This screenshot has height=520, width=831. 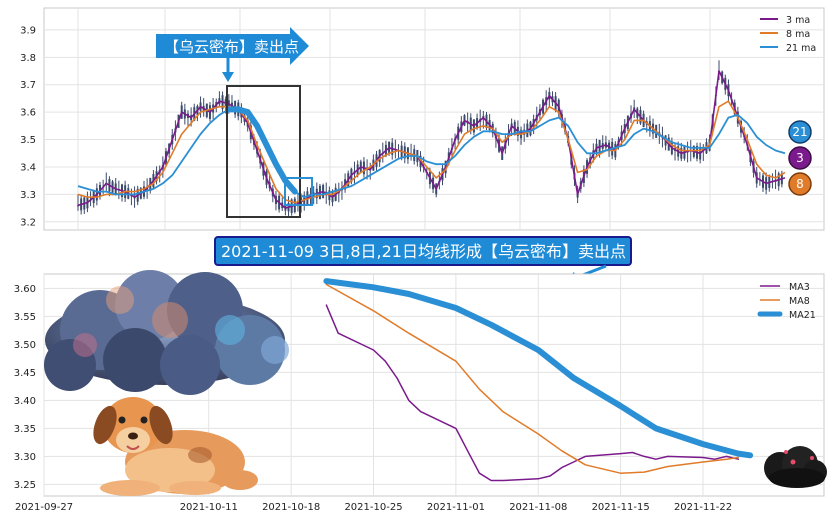 What do you see at coordinates (44, 507) in the screenshot?
I see `bottom-x-tick-label: 2021-09-27` at bounding box center [44, 507].